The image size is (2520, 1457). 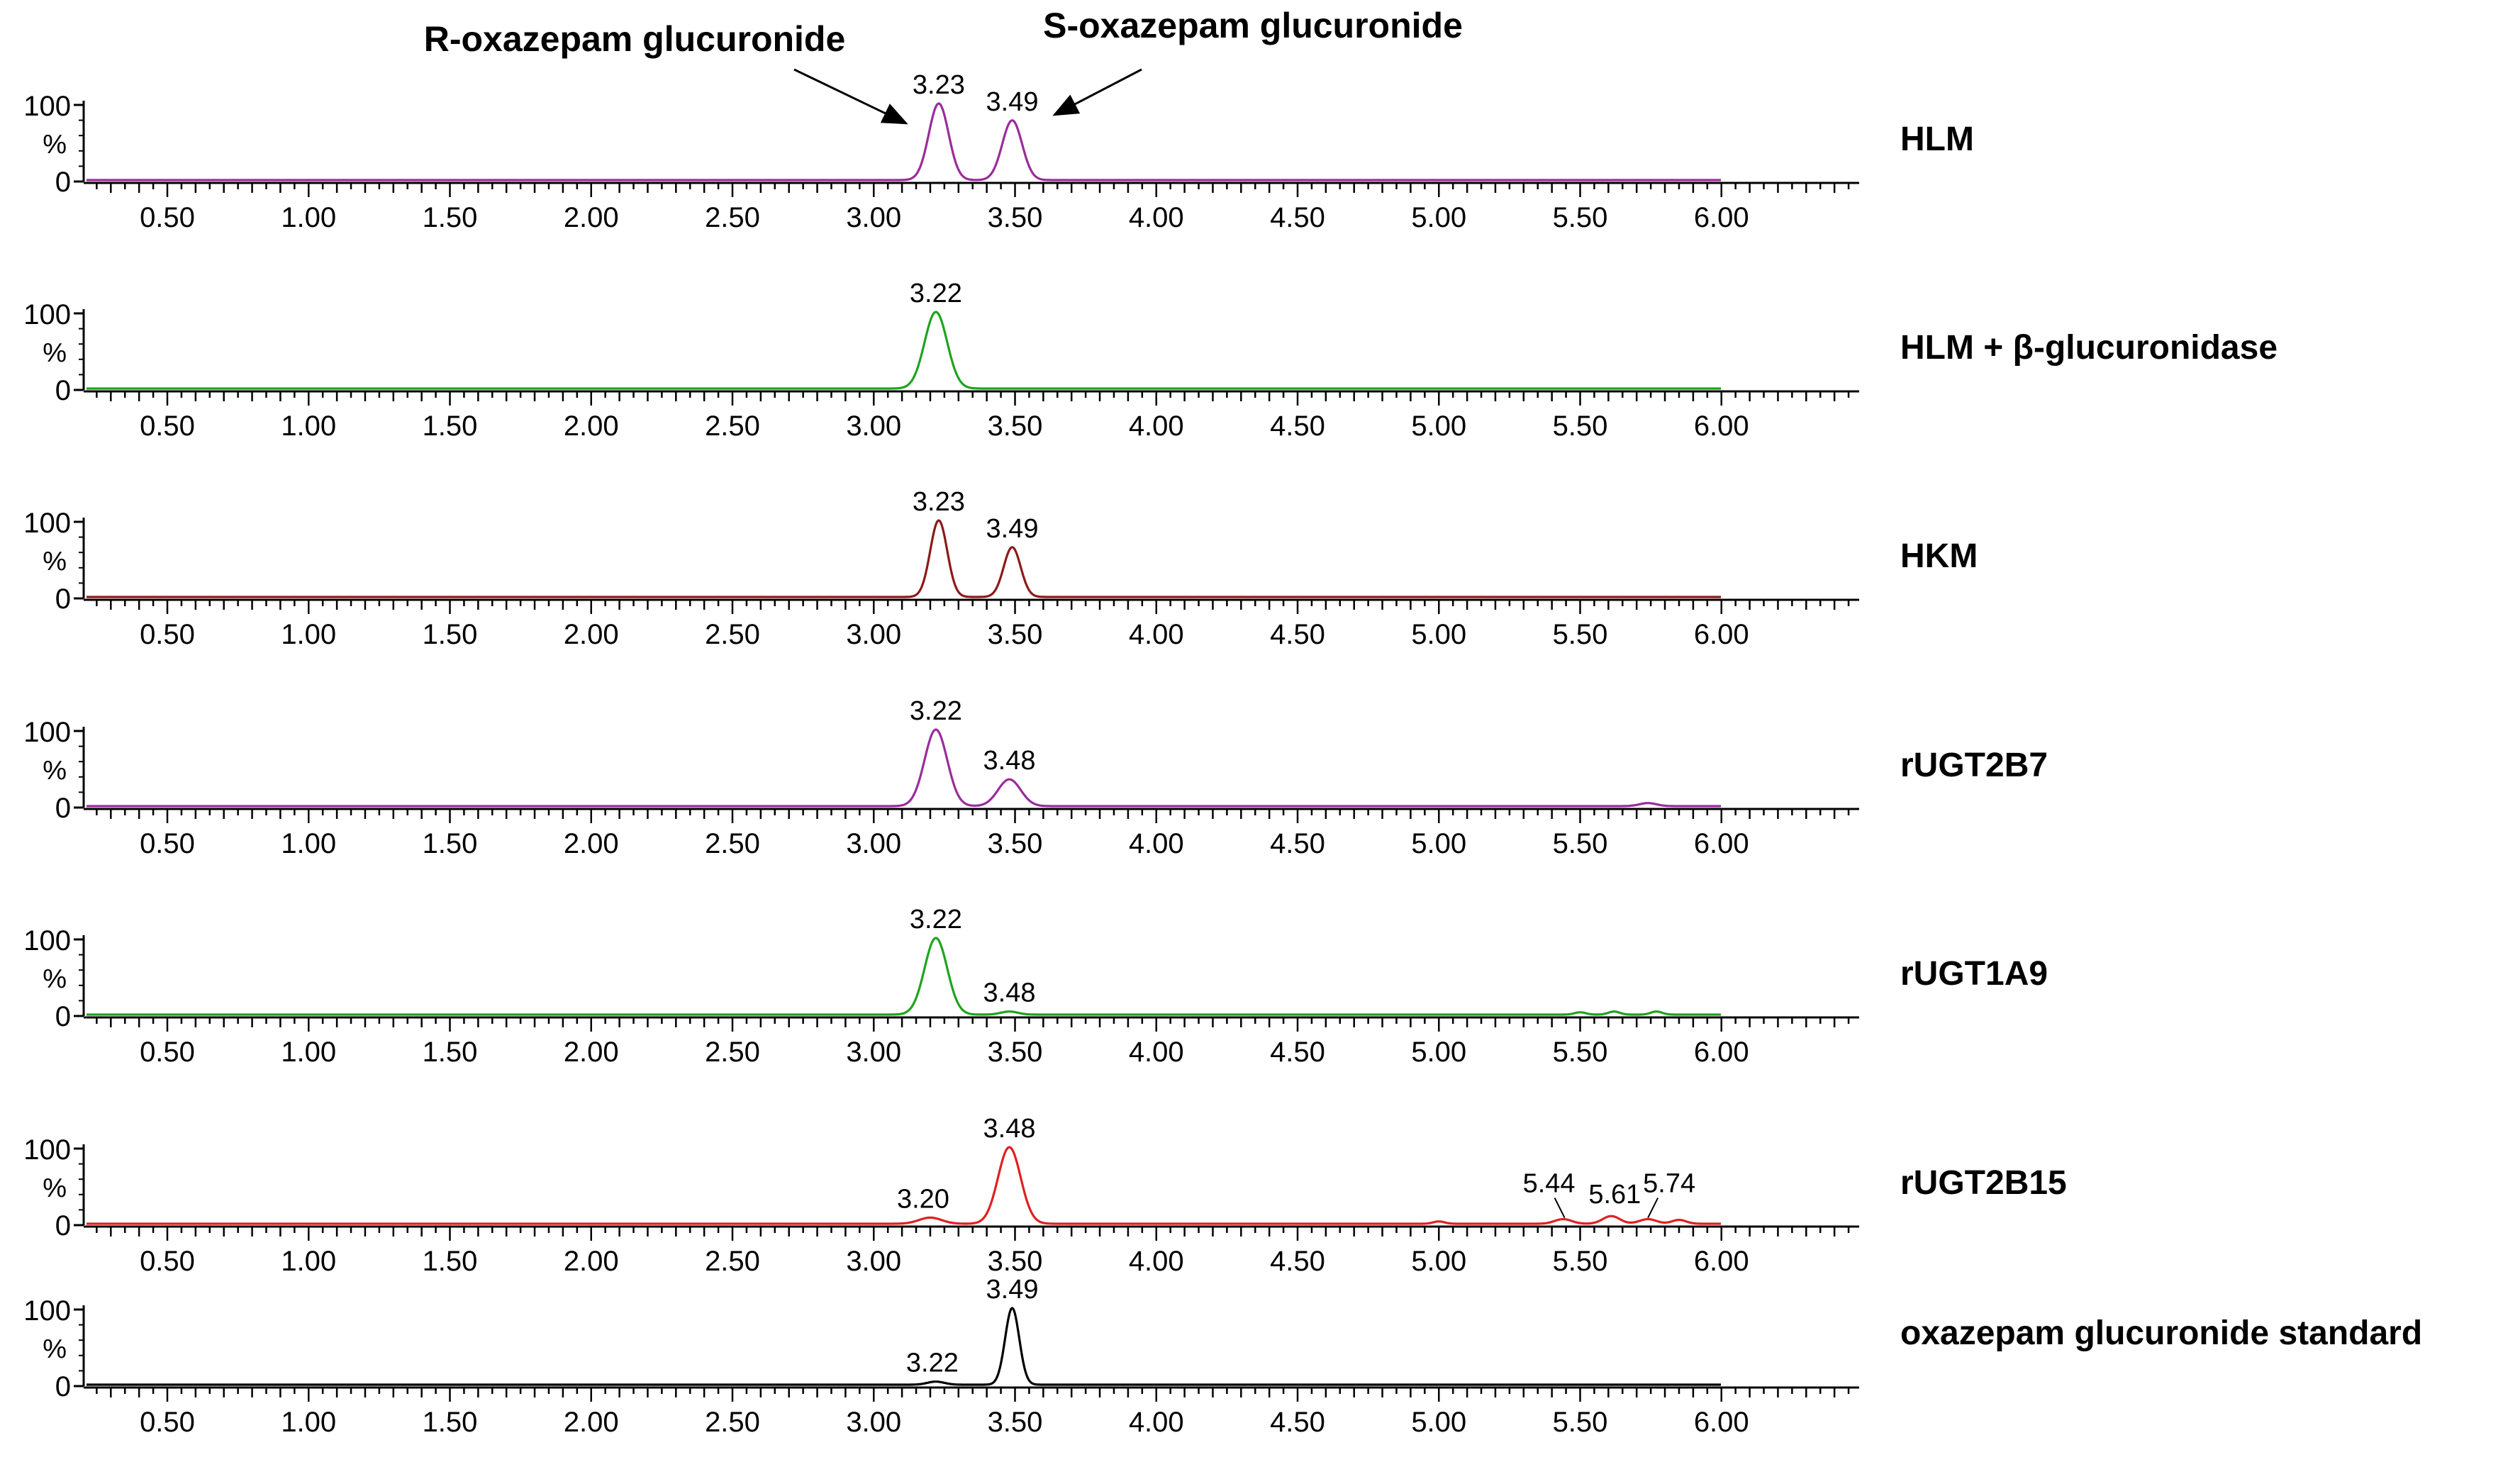 What do you see at coordinates (1614, 1195) in the screenshot?
I see `peak-label: 5.61` at bounding box center [1614, 1195].